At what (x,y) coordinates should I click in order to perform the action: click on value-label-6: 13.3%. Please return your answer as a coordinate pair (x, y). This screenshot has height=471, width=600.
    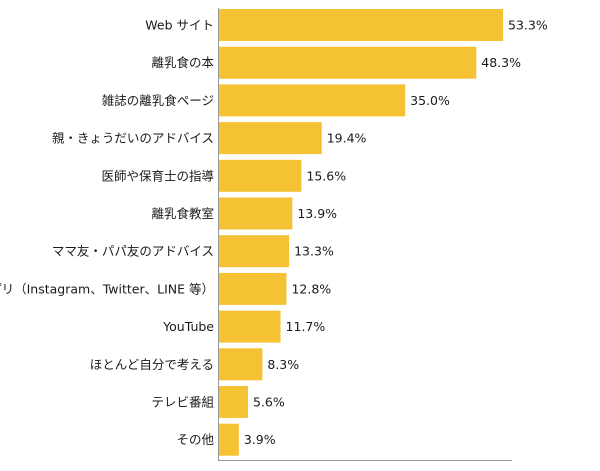
    Looking at the image, I should click on (314, 251).